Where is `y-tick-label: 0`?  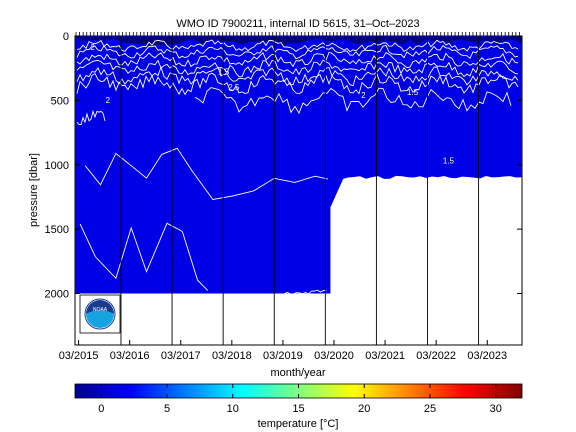
y-tick-label: 0 is located at coordinates (66, 37).